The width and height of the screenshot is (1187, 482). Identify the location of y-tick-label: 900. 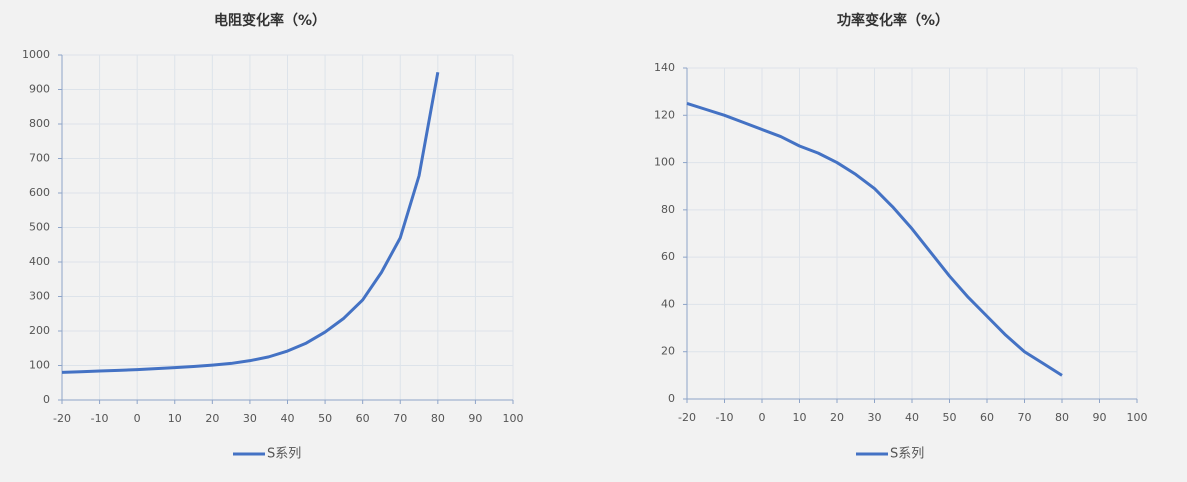
(39, 89).